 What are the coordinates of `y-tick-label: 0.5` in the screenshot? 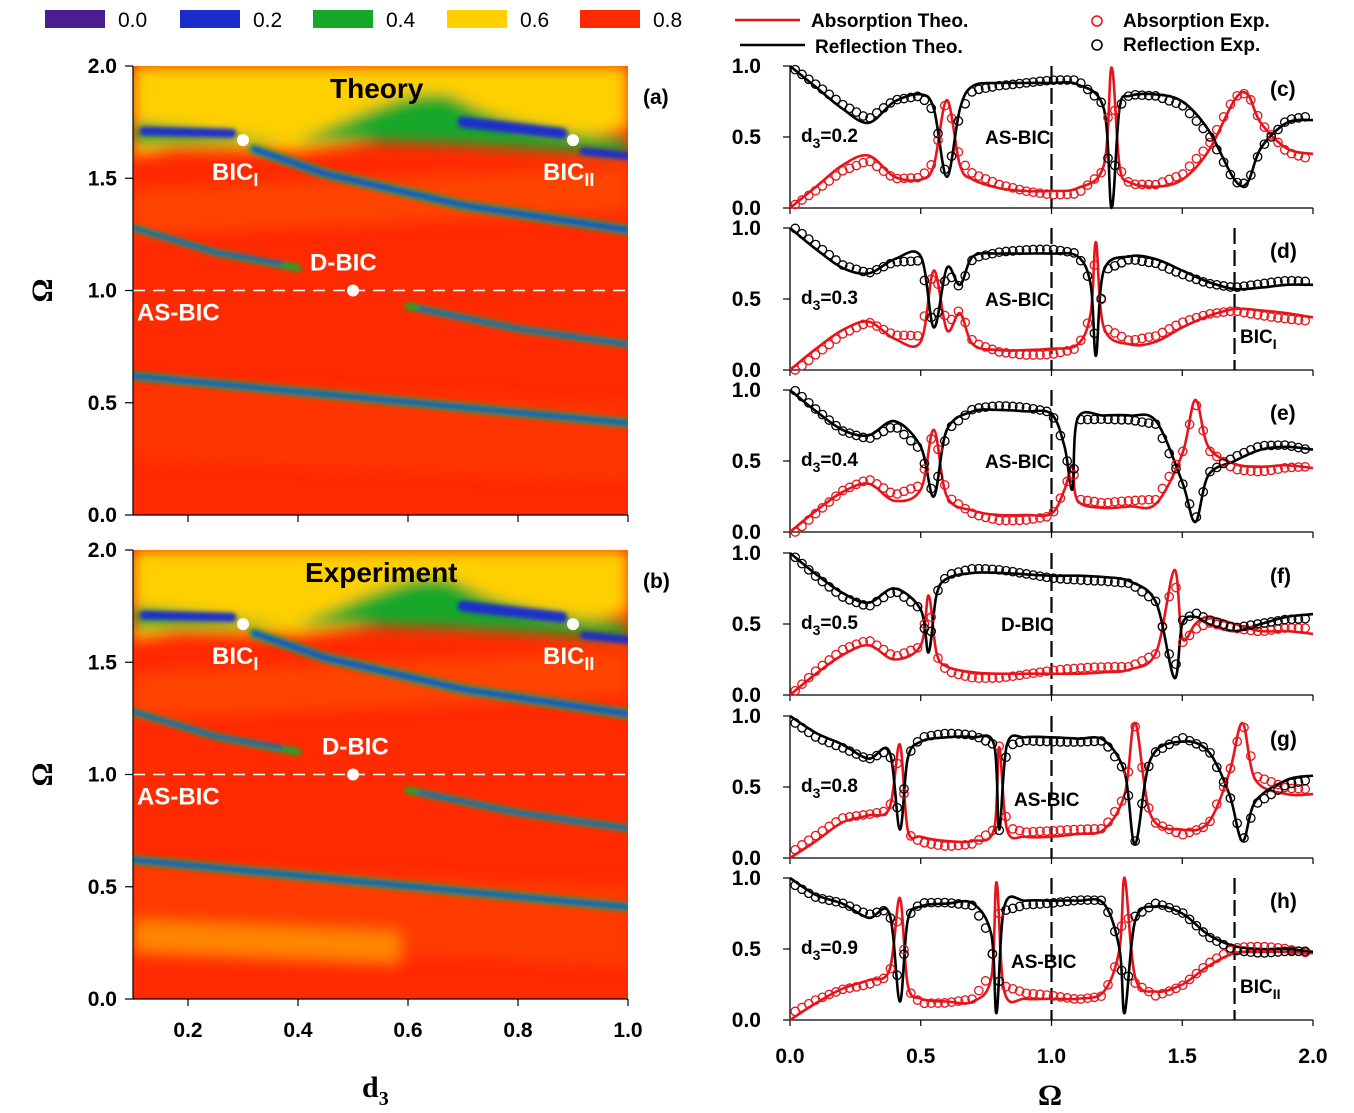 It's located at (747, 137).